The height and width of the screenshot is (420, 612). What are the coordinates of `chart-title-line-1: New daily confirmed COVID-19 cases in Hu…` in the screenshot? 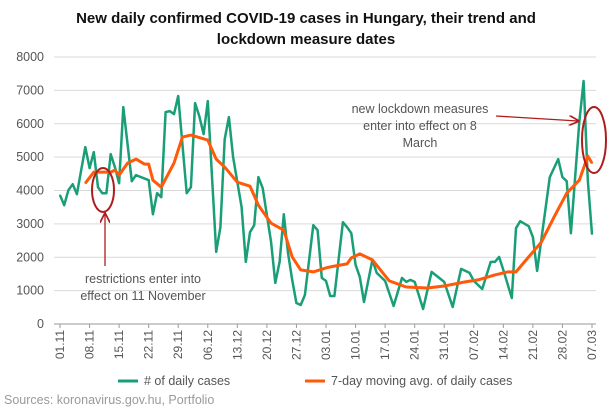 It's located at (306, 18).